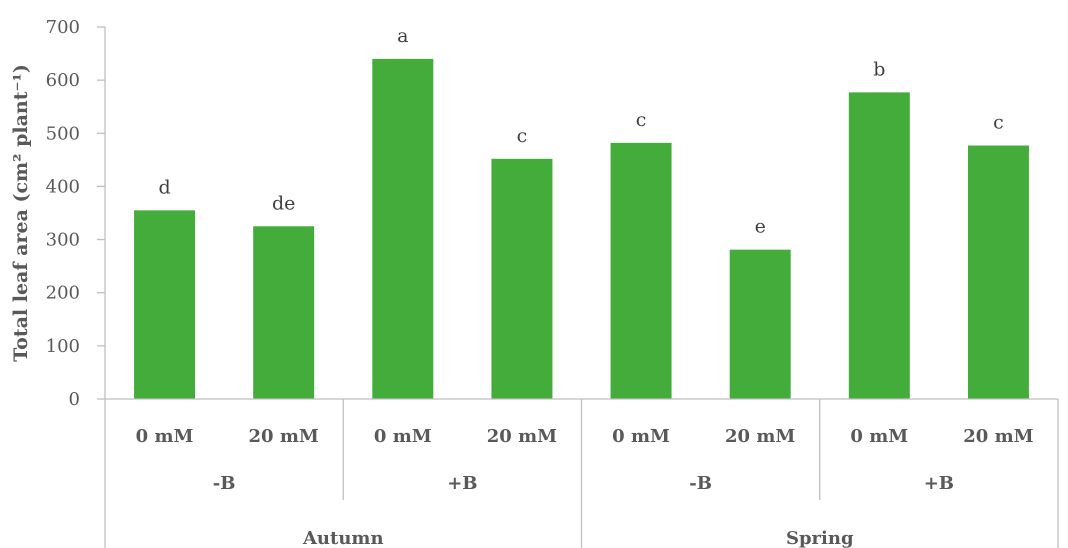 The image size is (1068, 548). I want to click on y-tick-label: 0, so click(74, 399).